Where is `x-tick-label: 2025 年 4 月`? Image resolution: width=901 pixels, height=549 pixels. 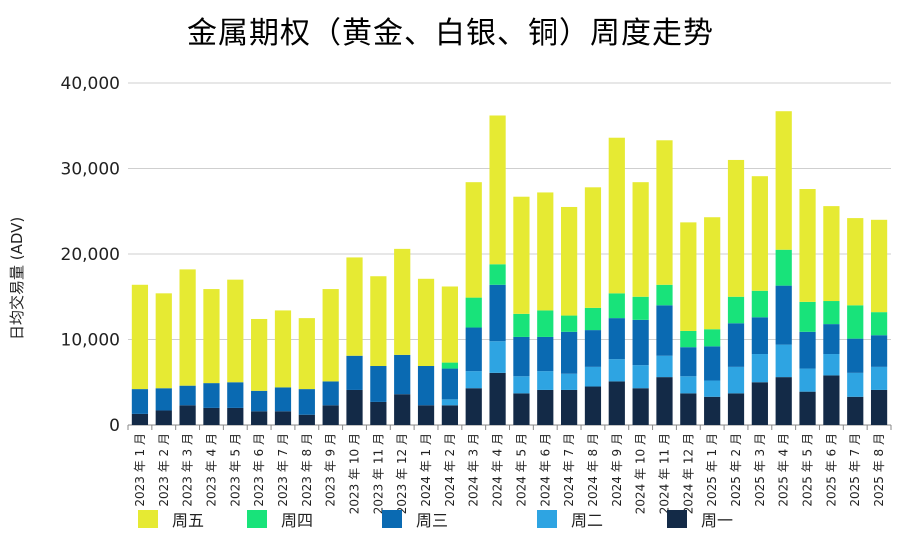 x-tick-label: 2025 年 4 月 is located at coordinates (784, 470).